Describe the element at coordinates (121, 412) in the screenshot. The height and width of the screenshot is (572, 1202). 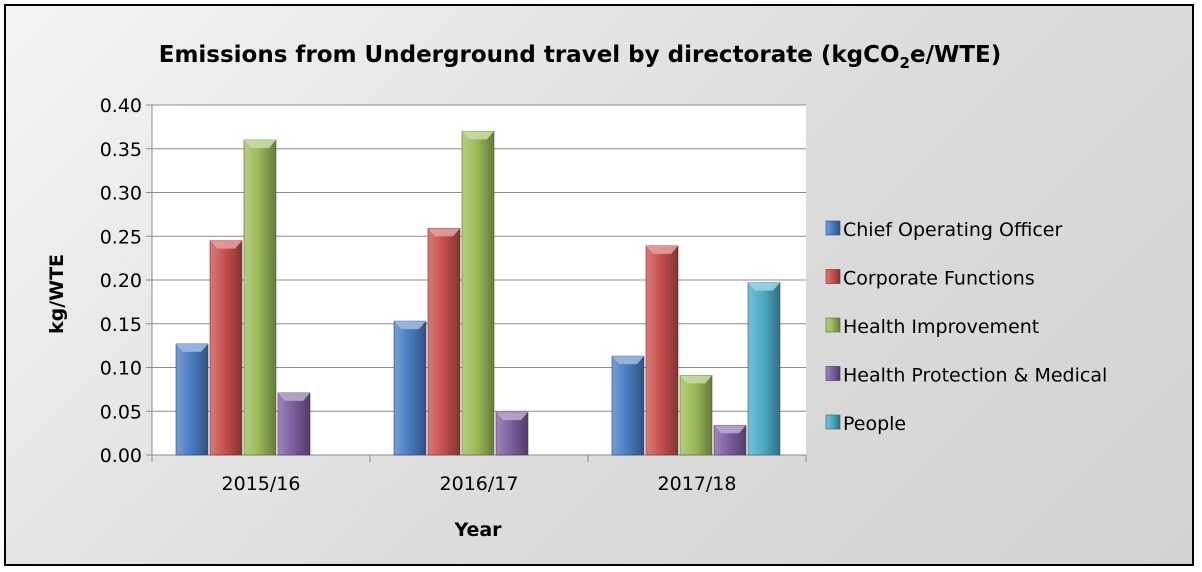
I see `y-tick-label: 0.05` at that location.